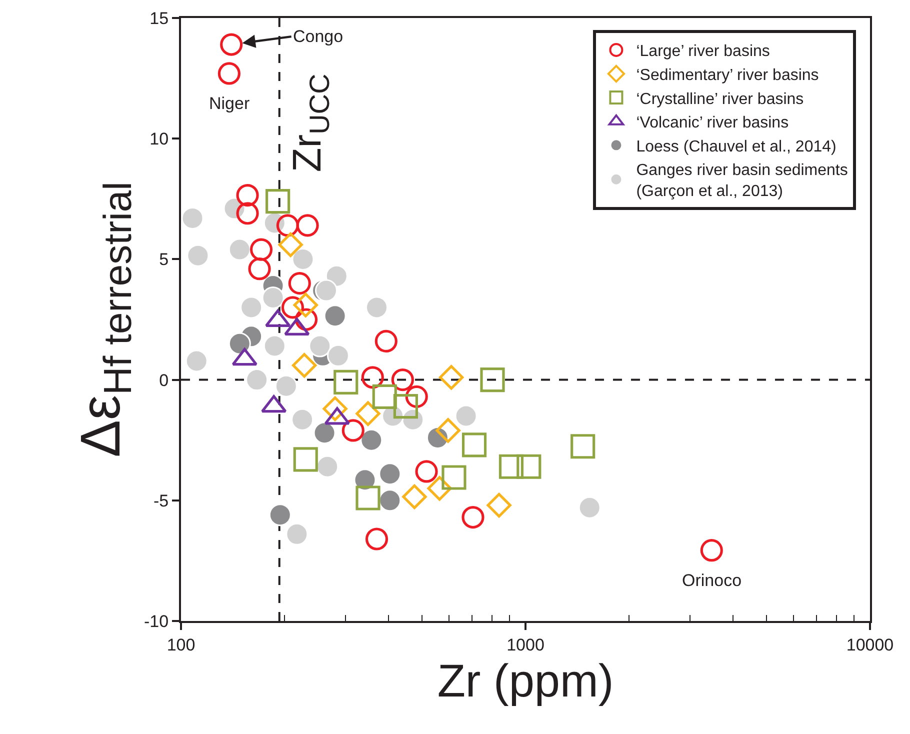  I want to click on x-axis-title: Zr (ppm), so click(525, 680).